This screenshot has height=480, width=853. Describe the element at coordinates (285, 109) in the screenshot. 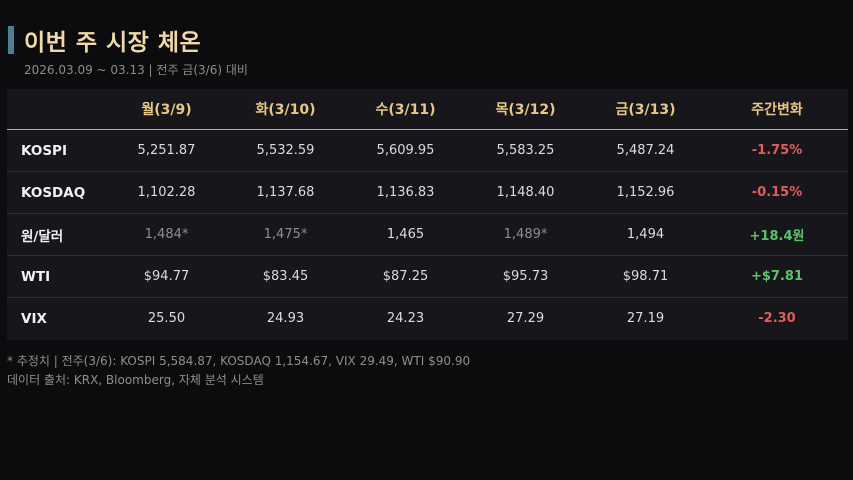

I see `column-header-tue: 화(3/10)` at that location.